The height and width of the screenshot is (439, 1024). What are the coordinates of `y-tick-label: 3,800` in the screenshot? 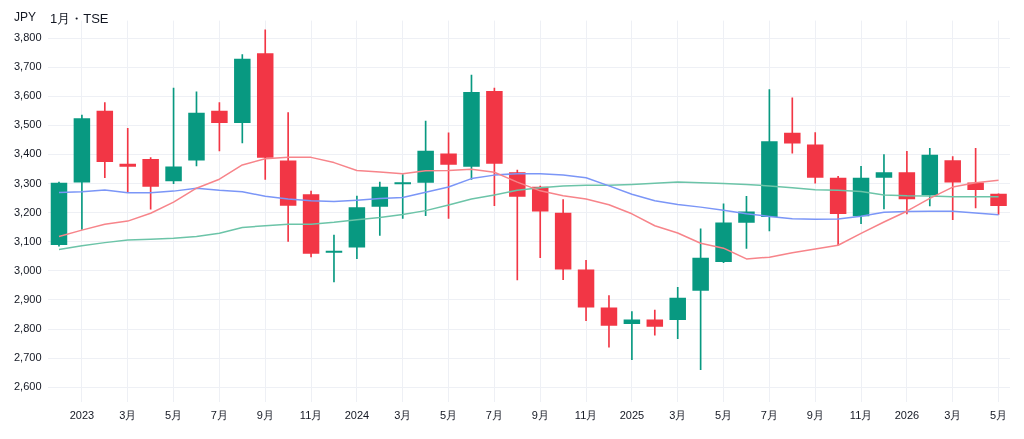 It's located at (28, 37).